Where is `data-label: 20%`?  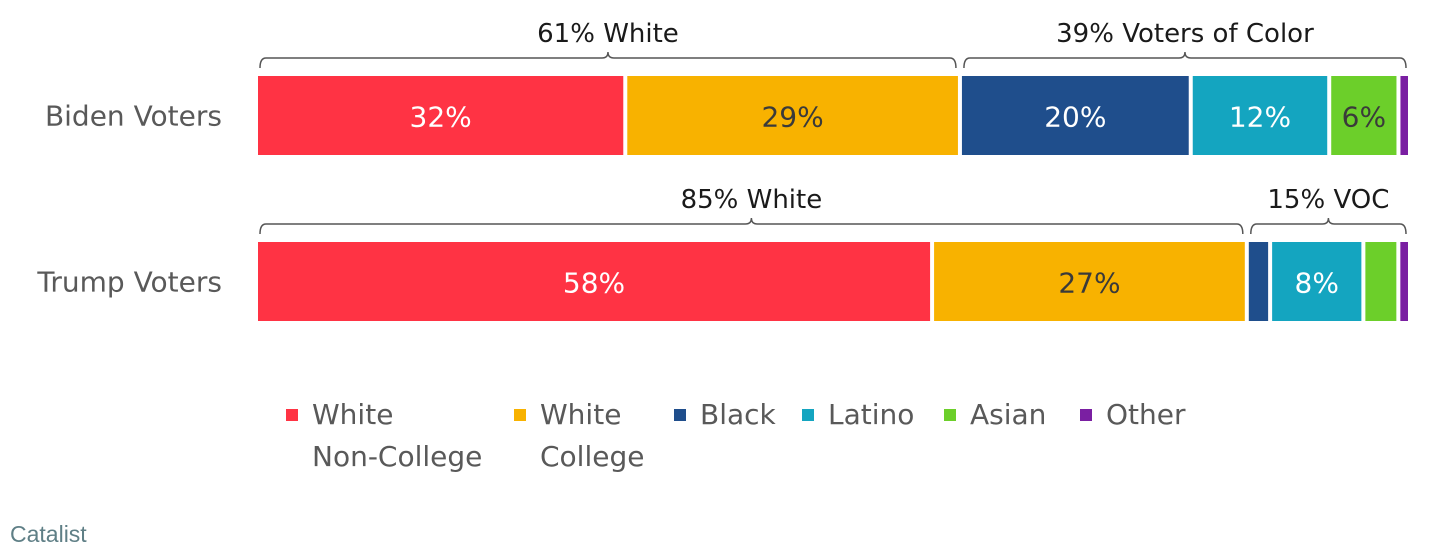 data-label: 20% is located at coordinates (1075, 117).